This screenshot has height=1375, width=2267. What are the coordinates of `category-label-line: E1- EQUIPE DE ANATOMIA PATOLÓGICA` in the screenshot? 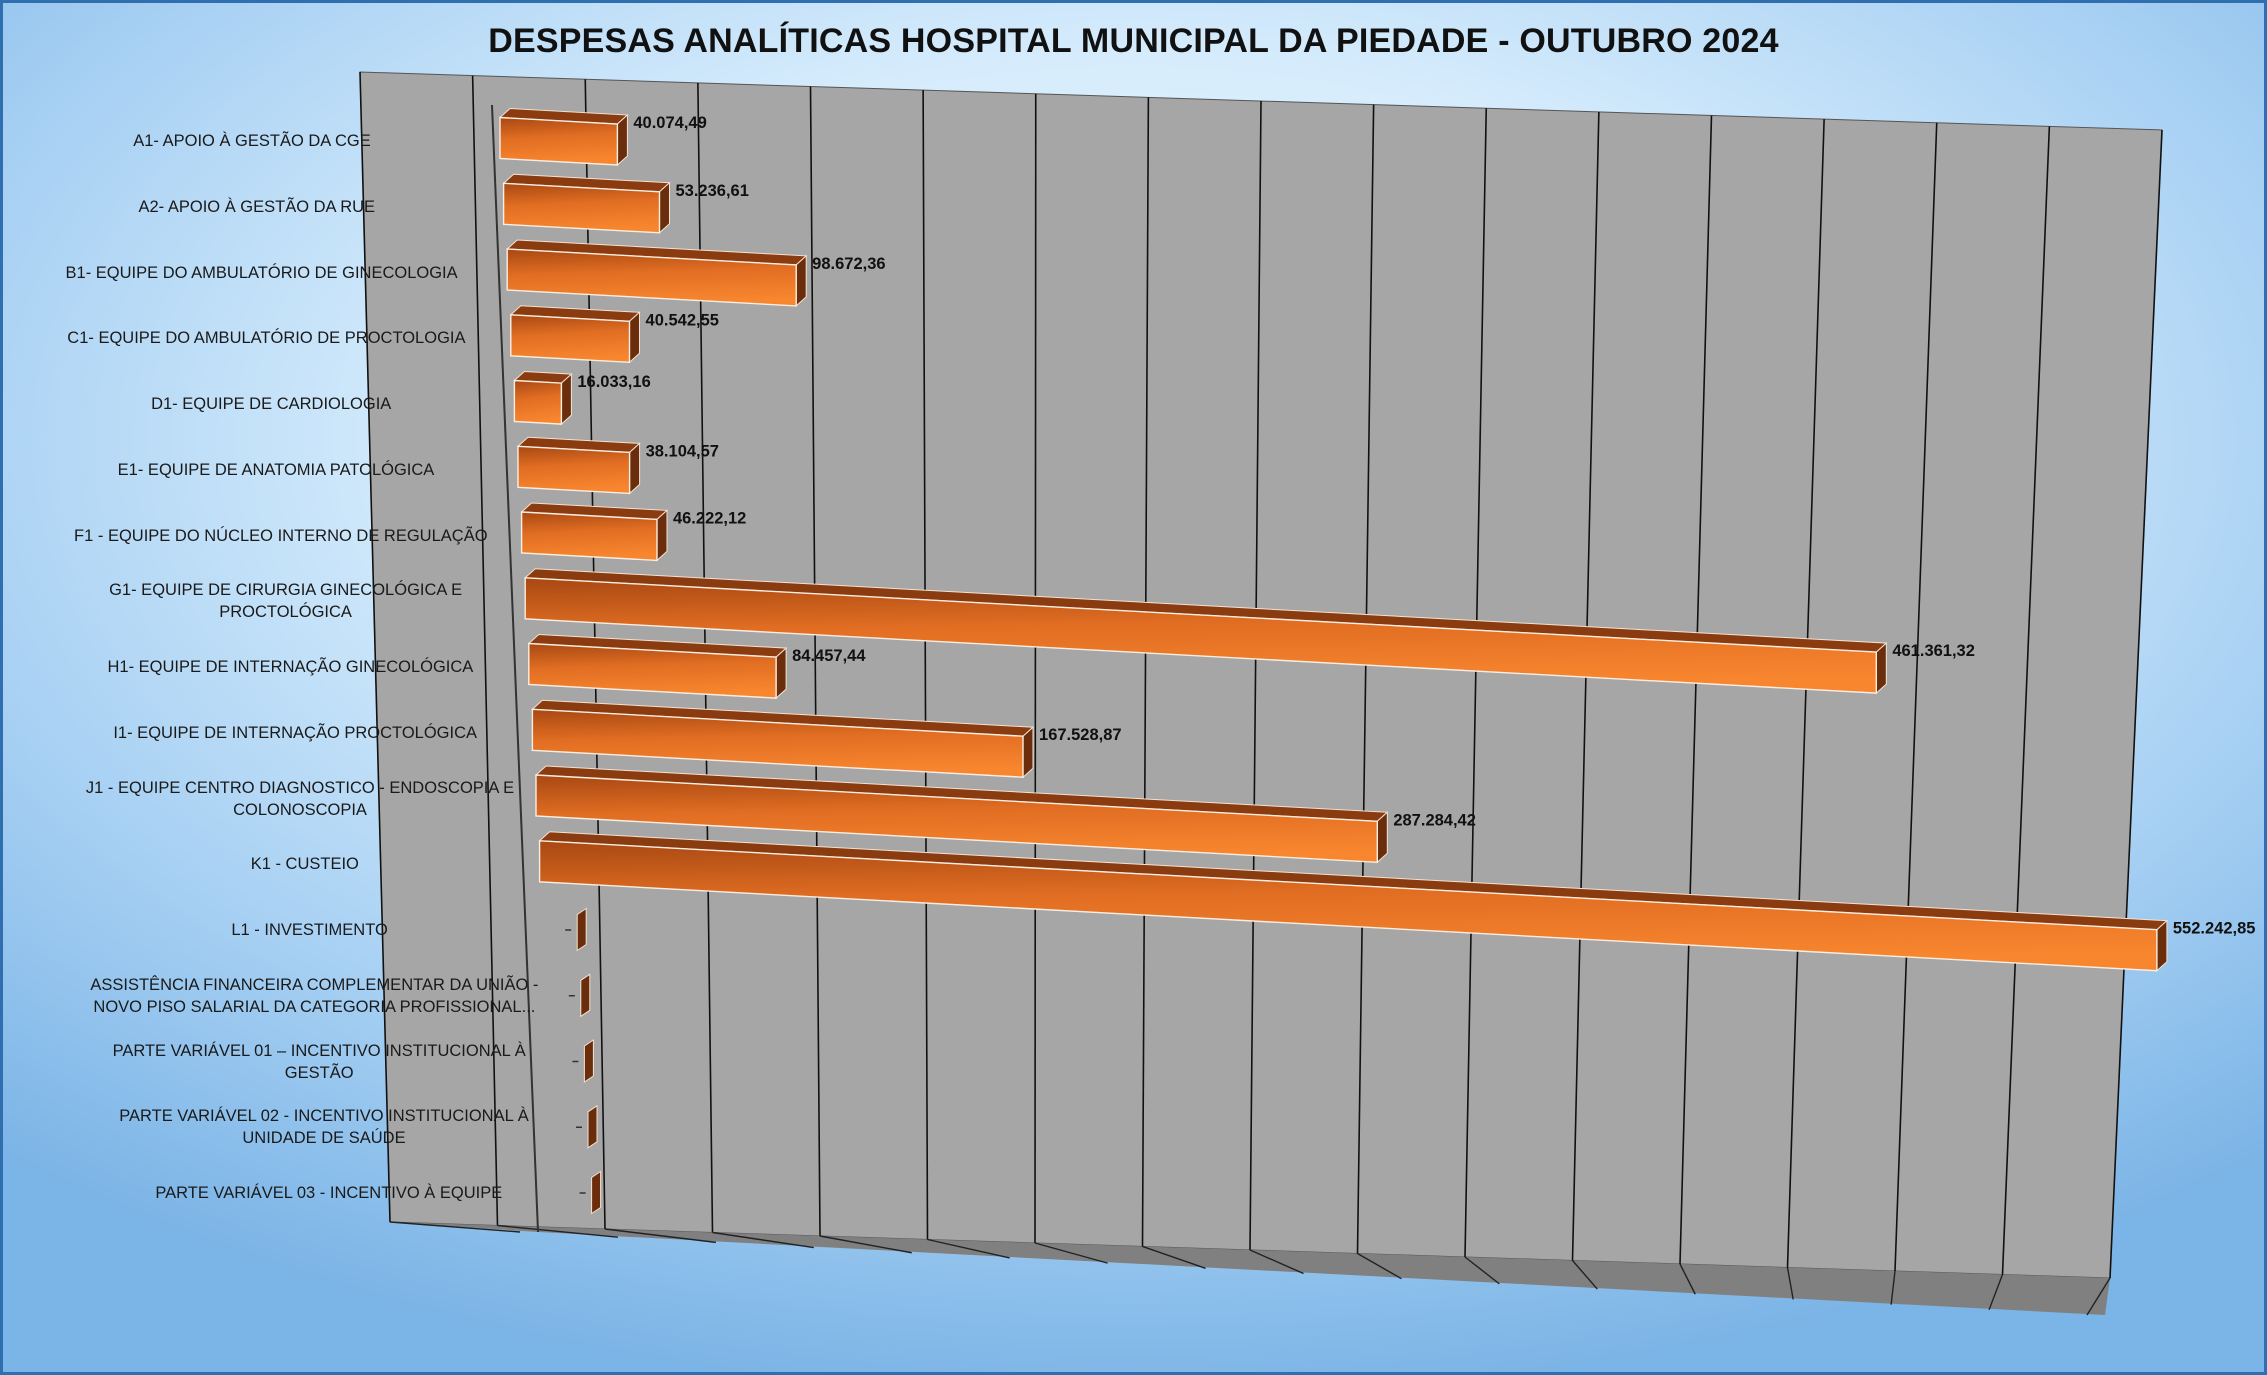 It's located at (276, 469).